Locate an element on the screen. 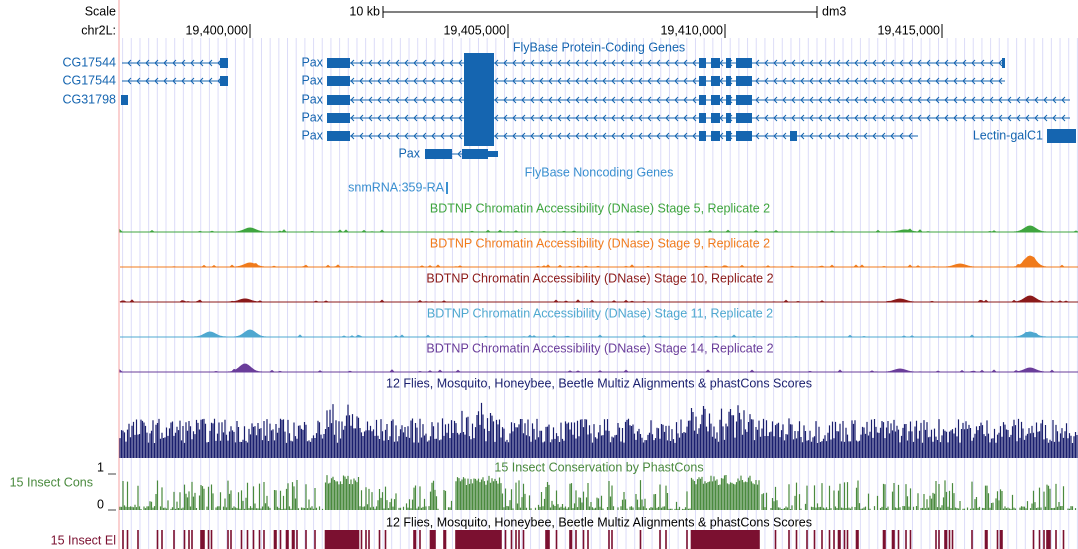 The height and width of the screenshot is (549, 1078). phastcons-bars is located at coordinates (598, 492).